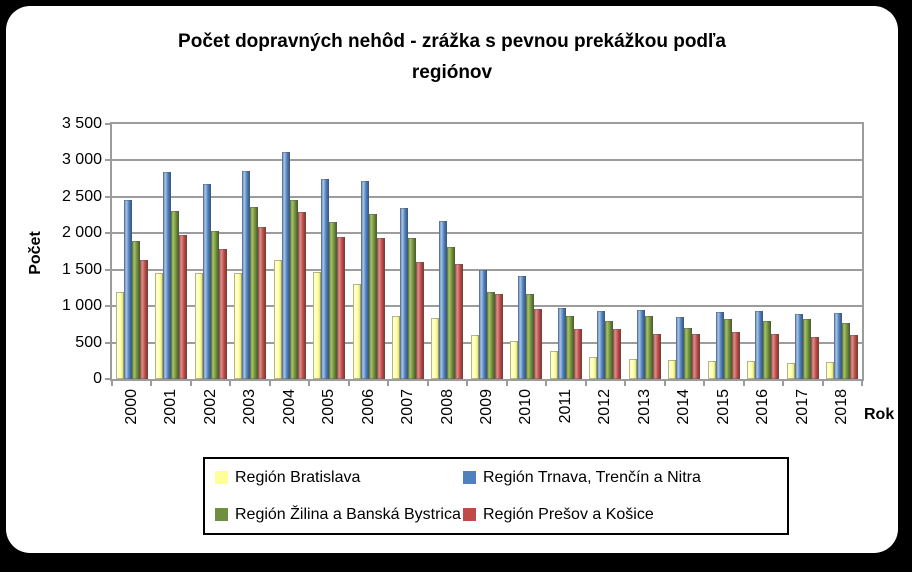  What do you see at coordinates (131, 407) in the screenshot?
I see `x-tick-label: 2000` at bounding box center [131, 407].